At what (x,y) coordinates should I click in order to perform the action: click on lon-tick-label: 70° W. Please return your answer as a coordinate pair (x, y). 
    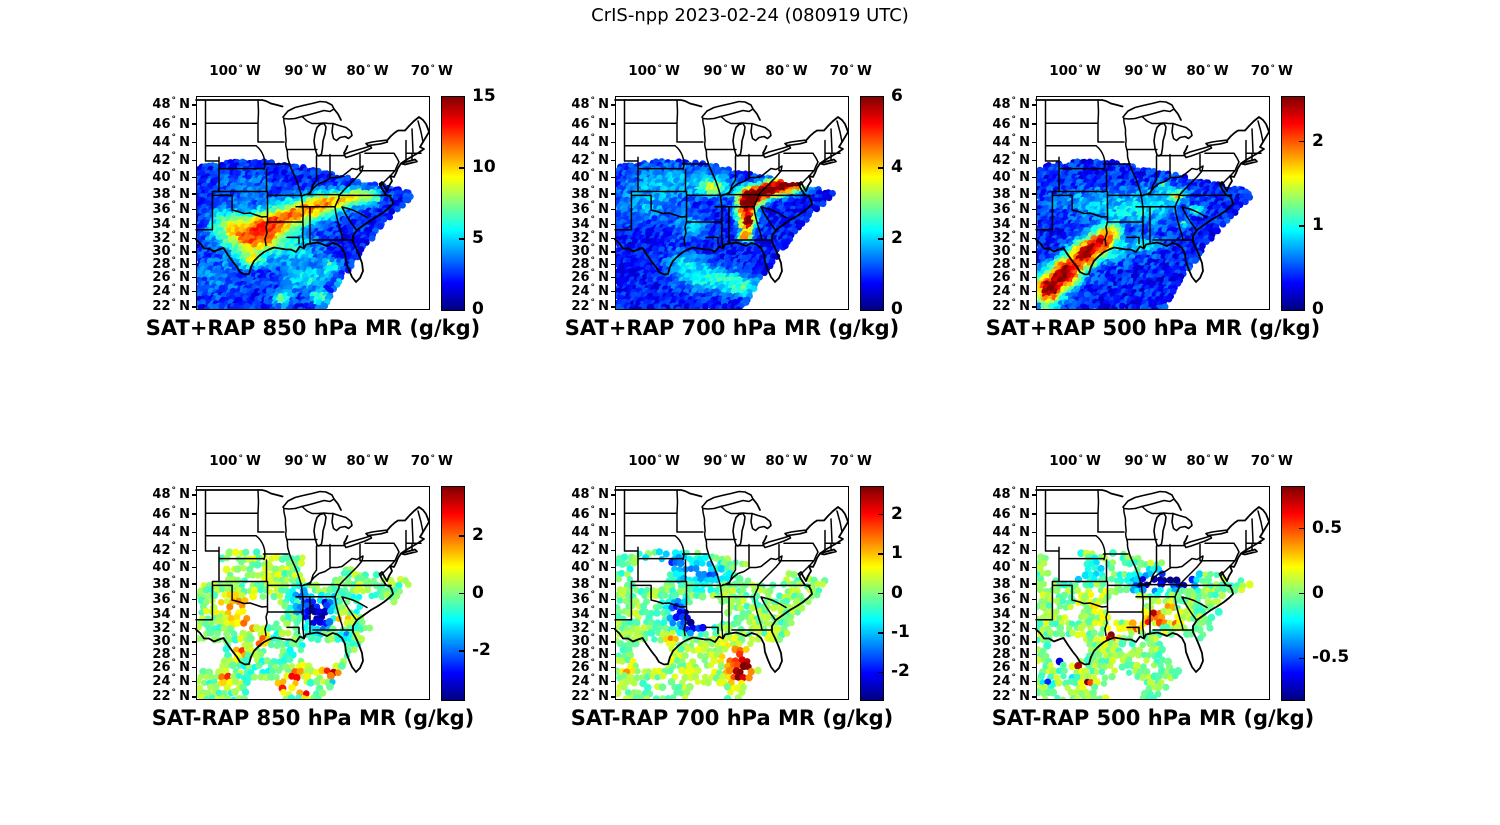
    Looking at the image, I should click on (432, 461).